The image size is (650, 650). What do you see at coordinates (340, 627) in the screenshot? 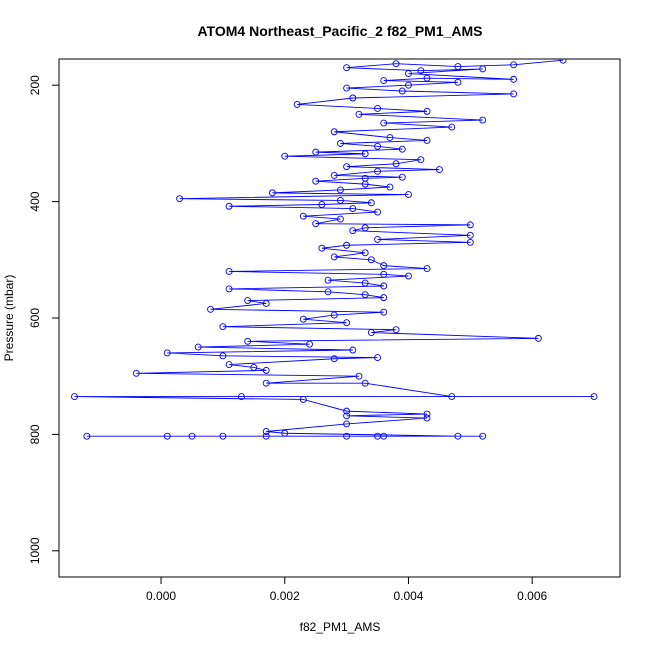
I see `x-axis-label: f82_PM1_AMS` at bounding box center [340, 627].